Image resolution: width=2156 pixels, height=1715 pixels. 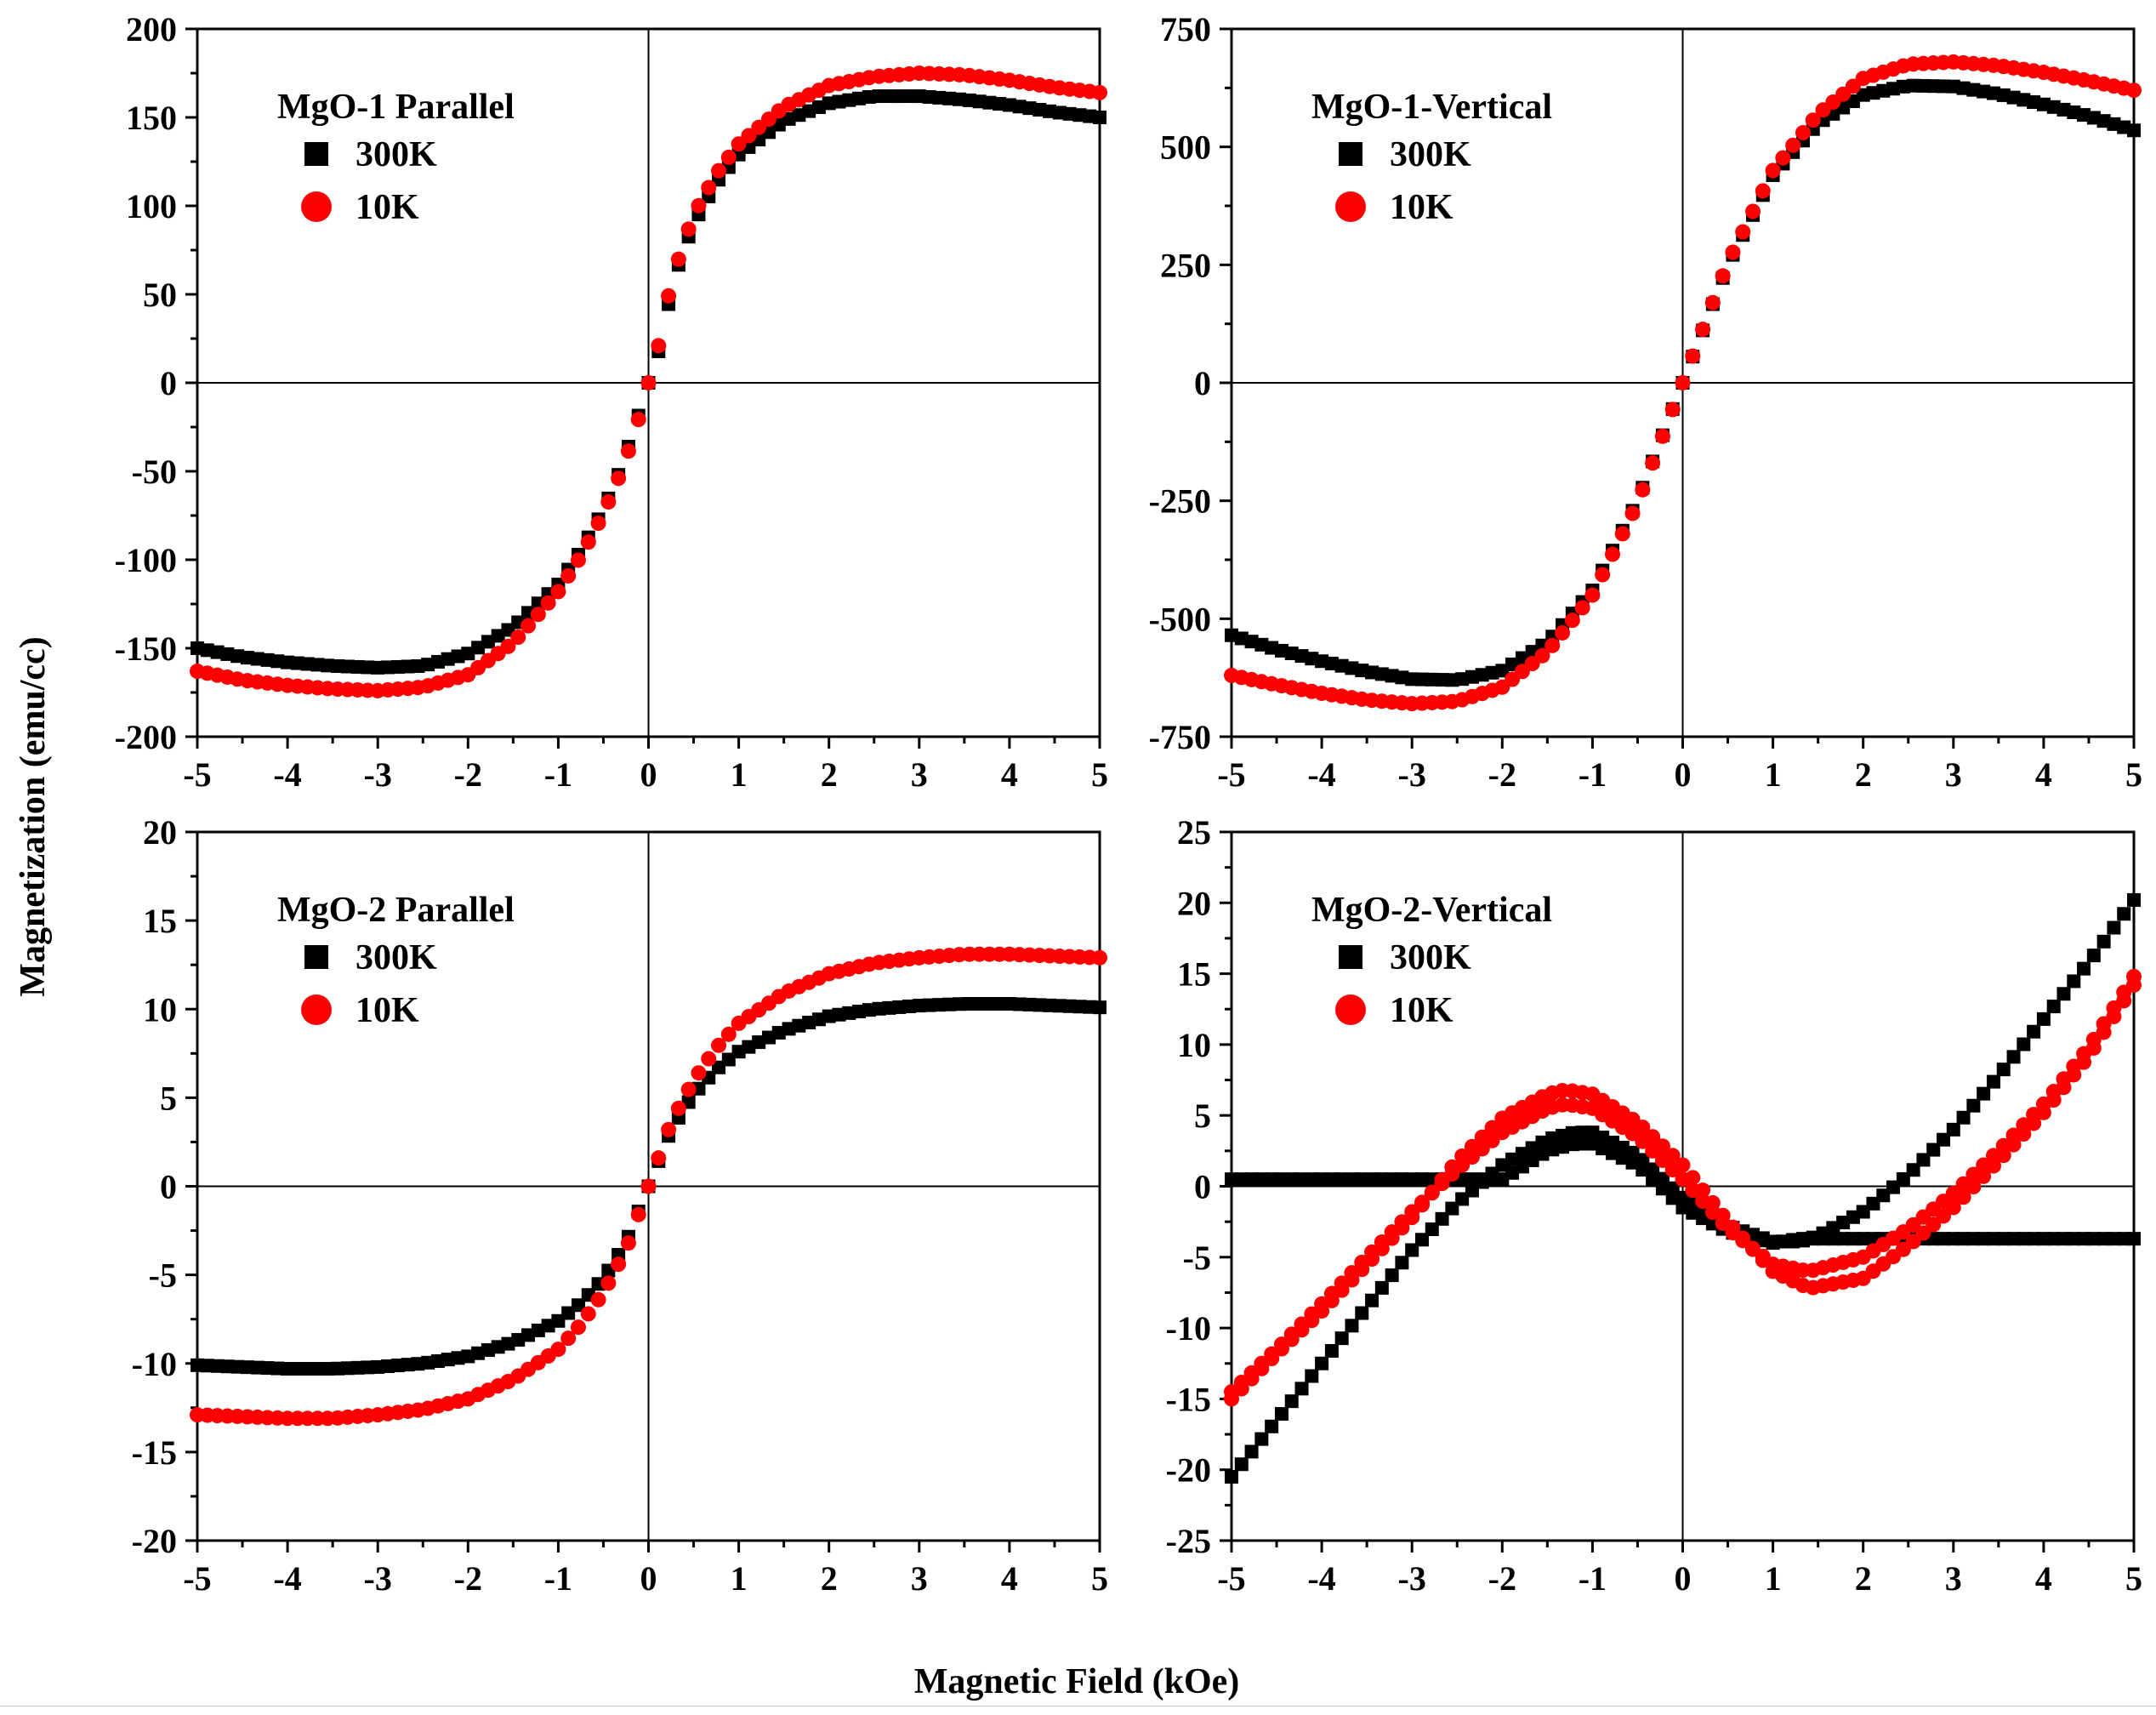 What do you see at coordinates (197, 774) in the screenshot?
I see `x-tick-label: -5` at bounding box center [197, 774].